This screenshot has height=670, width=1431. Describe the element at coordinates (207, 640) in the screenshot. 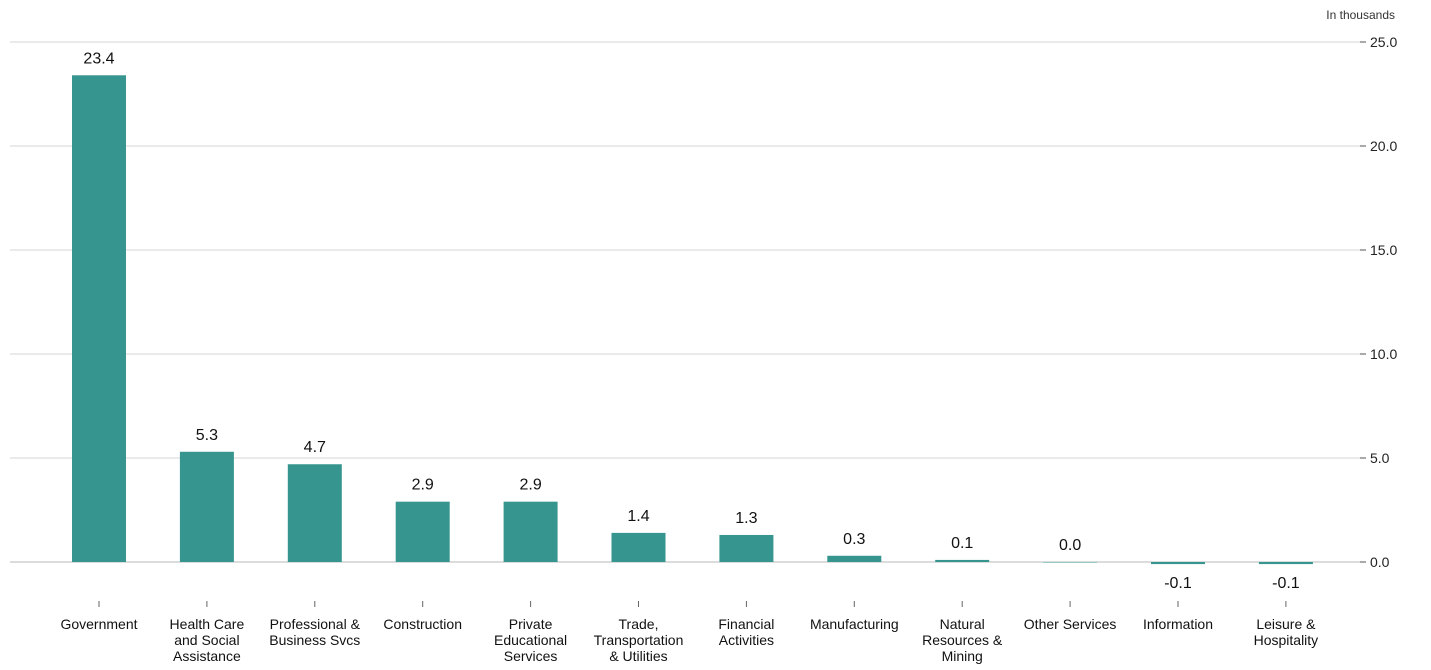

I see `x-tick-label: Health Care and Social Assistance` at that location.